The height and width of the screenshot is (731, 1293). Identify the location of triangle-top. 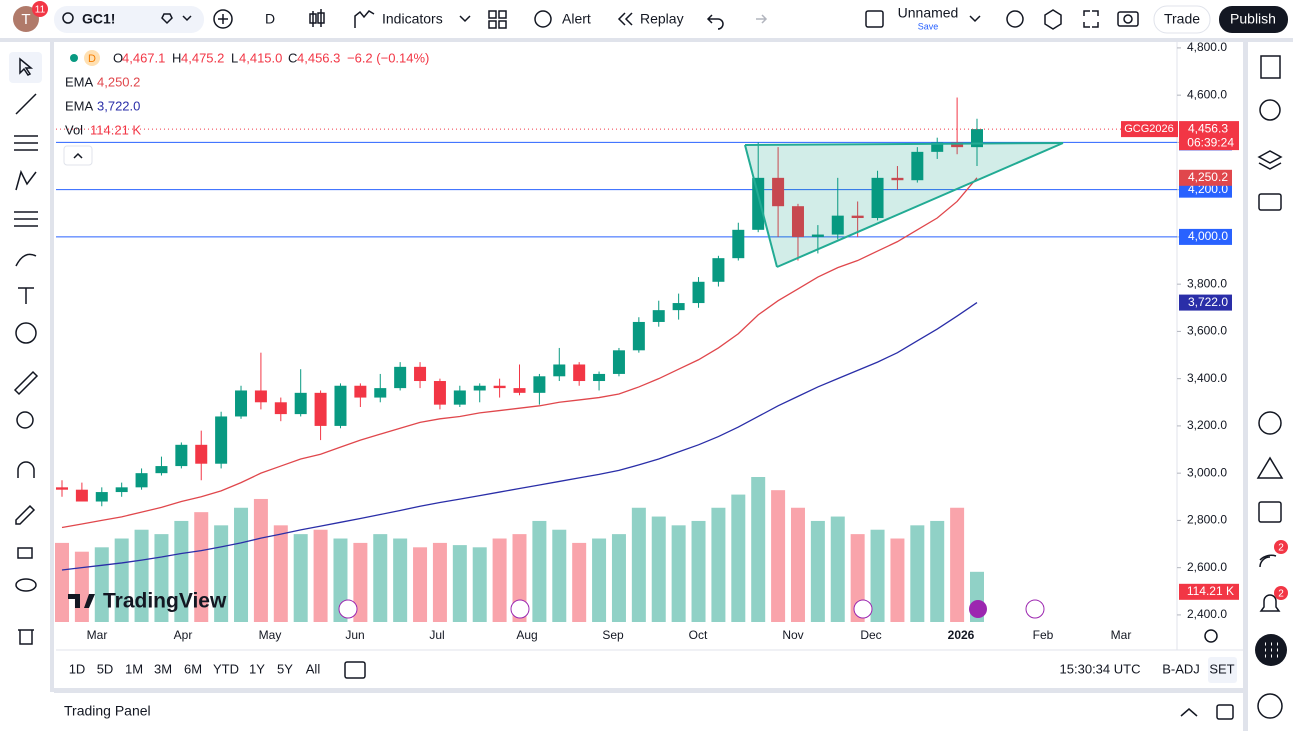
(904, 144).